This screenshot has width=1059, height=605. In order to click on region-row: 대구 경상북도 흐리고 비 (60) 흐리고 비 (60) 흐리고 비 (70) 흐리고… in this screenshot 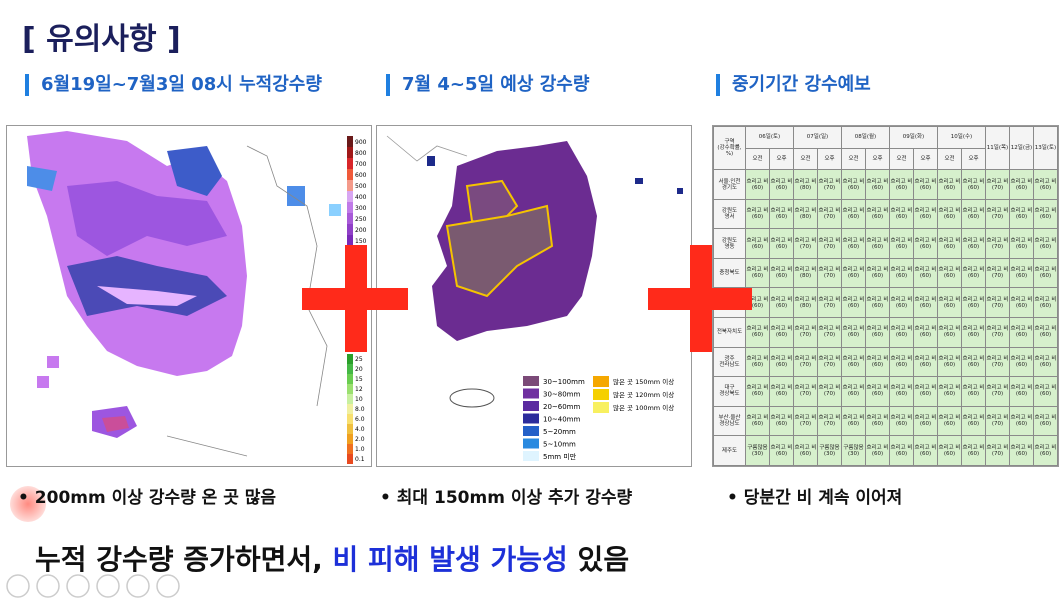, I will do `click(885, 391)`.